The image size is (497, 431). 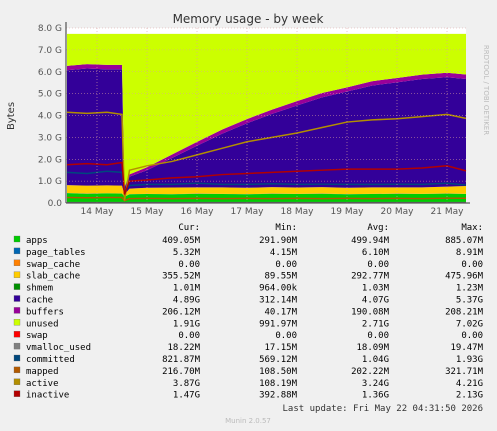 What do you see at coordinates (469, 324) in the screenshot?
I see `legend-max: 7.02G` at bounding box center [469, 324].